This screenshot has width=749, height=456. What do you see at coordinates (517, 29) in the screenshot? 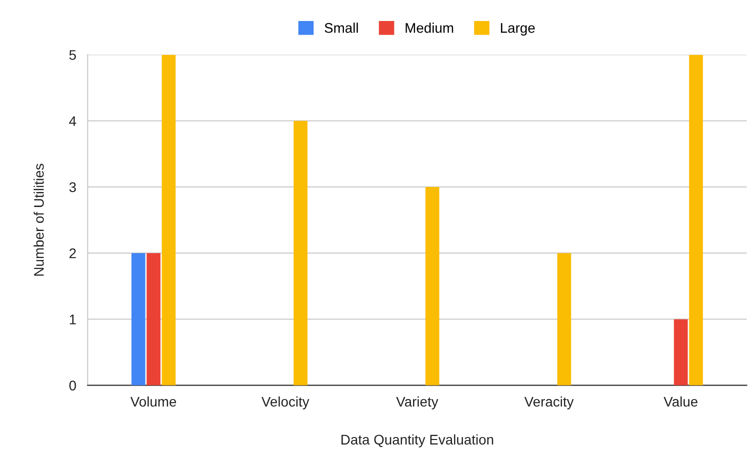
I see `legend-label: Large` at bounding box center [517, 29].